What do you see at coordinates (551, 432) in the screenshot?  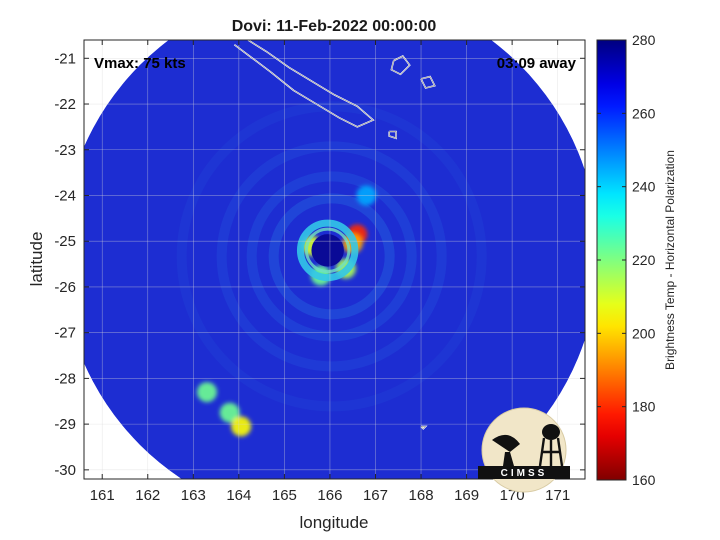 I see `logo-tower-tank-icon` at bounding box center [551, 432].